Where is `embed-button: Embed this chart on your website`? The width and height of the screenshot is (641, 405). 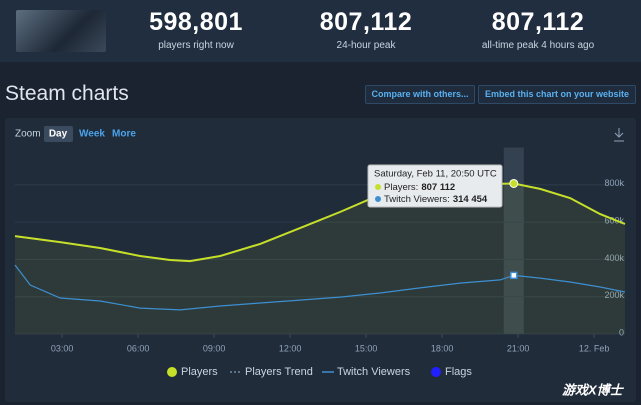 embed-button: Embed this chart on your website is located at coordinates (557, 94).